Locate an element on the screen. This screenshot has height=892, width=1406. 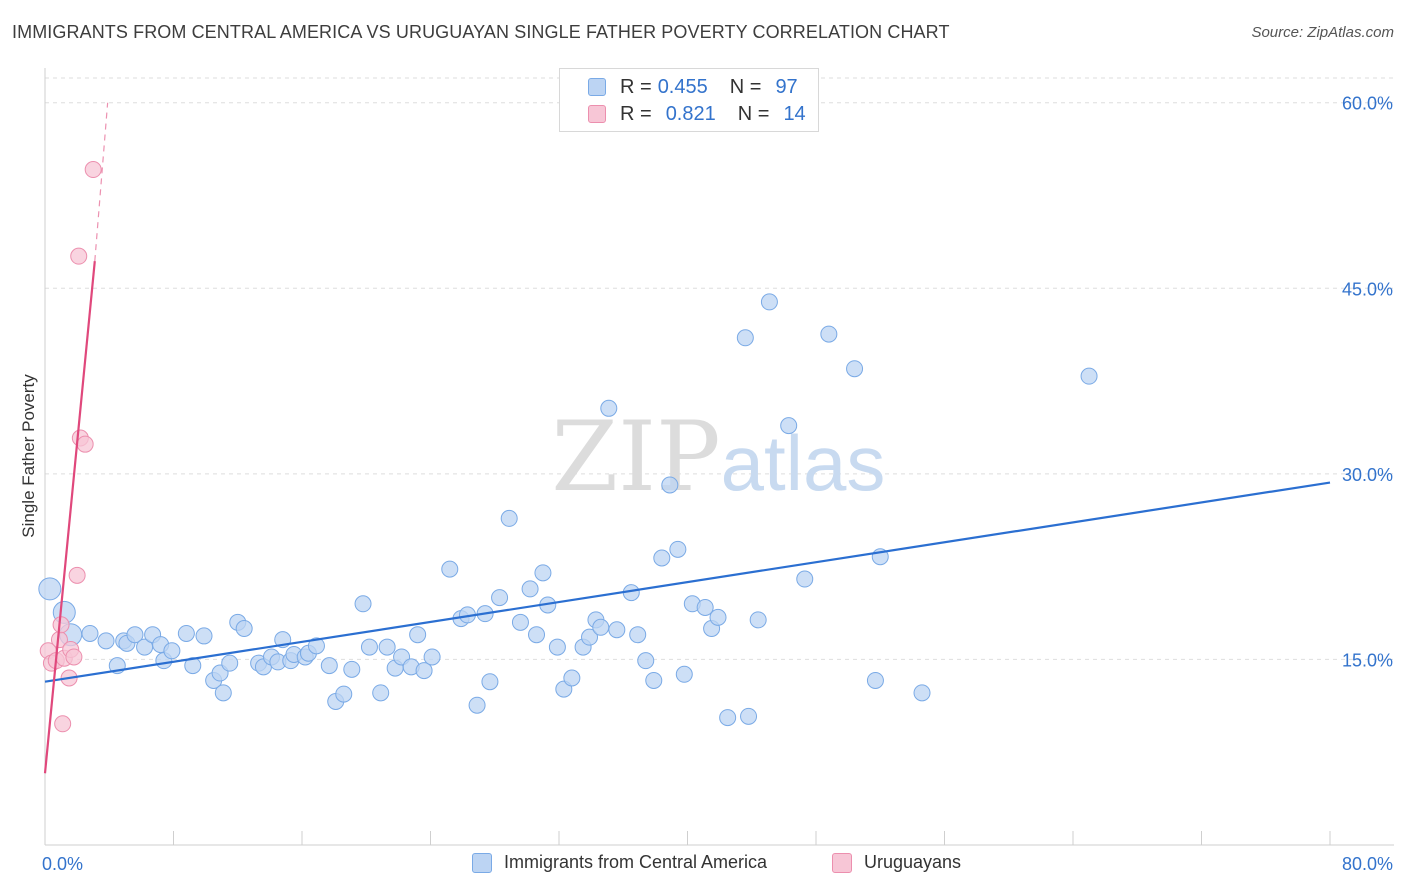
trend-line-uruguayans is located at coordinates (69, 517).